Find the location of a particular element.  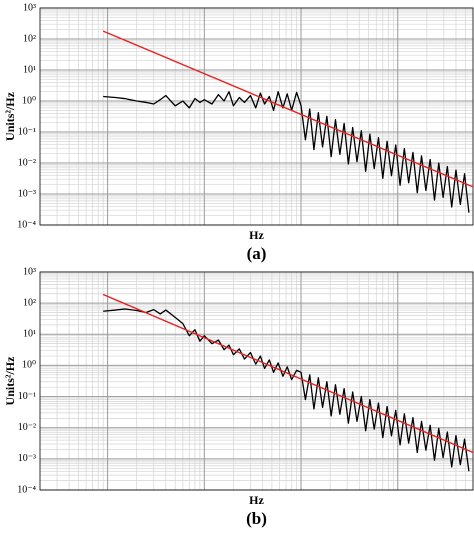

caption: (b) is located at coordinates (256, 518).